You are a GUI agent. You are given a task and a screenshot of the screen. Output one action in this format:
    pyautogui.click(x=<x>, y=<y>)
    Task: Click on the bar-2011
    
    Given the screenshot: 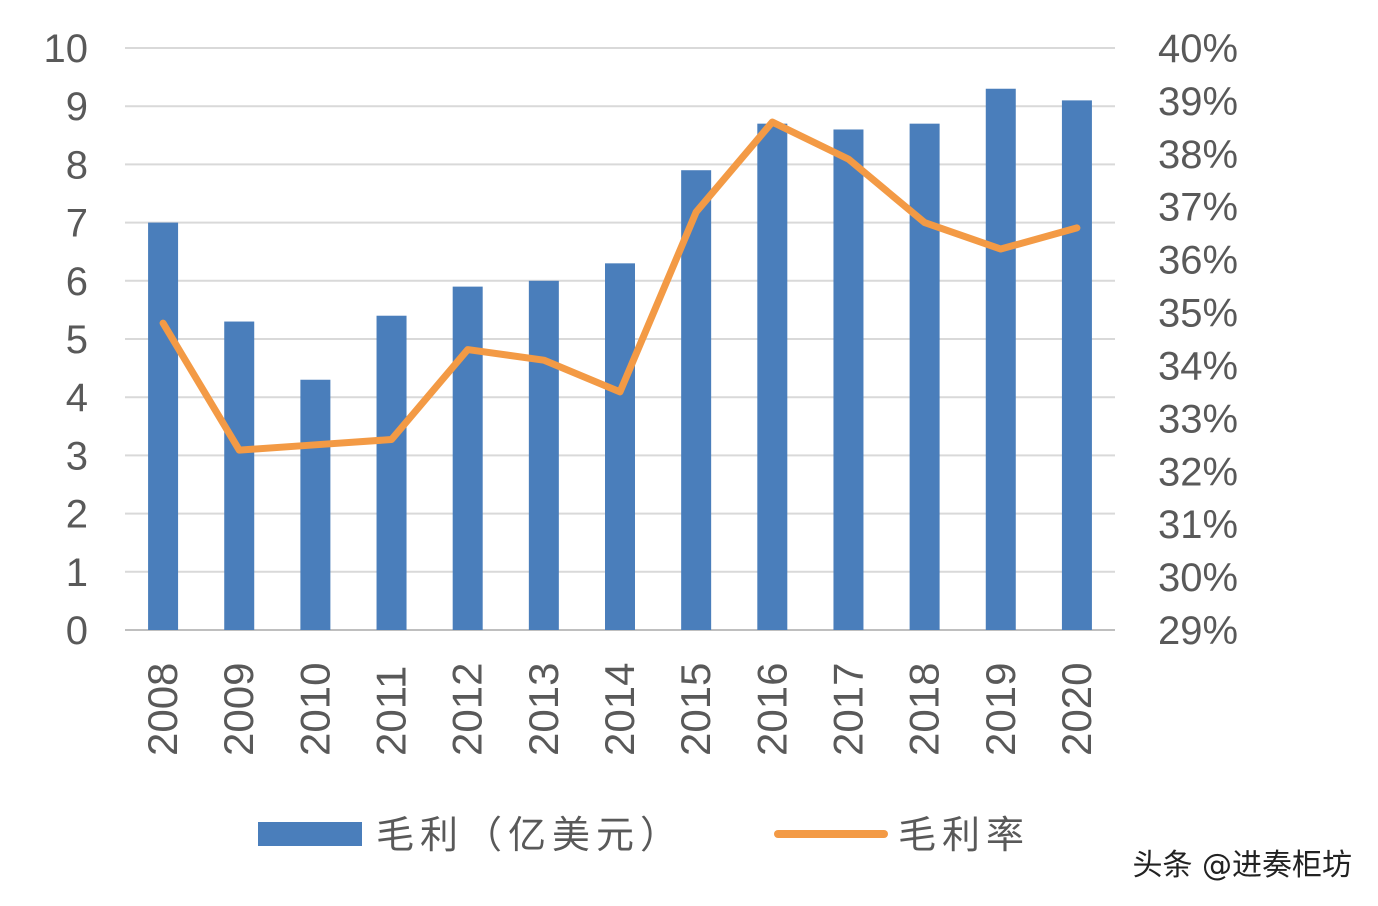 What is the action you would take?
    pyautogui.click(x=391, y=472)
    